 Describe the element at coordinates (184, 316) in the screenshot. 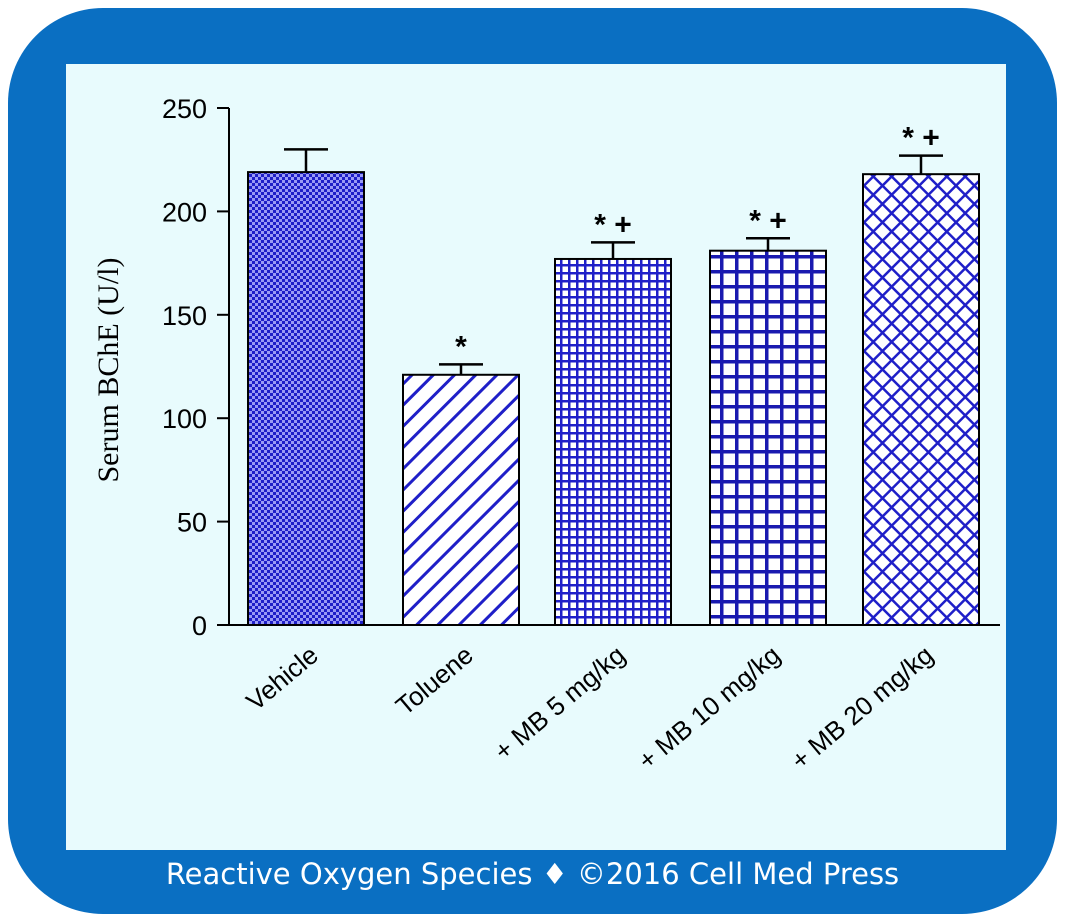

I see `y-tick-label: 150` at that location.